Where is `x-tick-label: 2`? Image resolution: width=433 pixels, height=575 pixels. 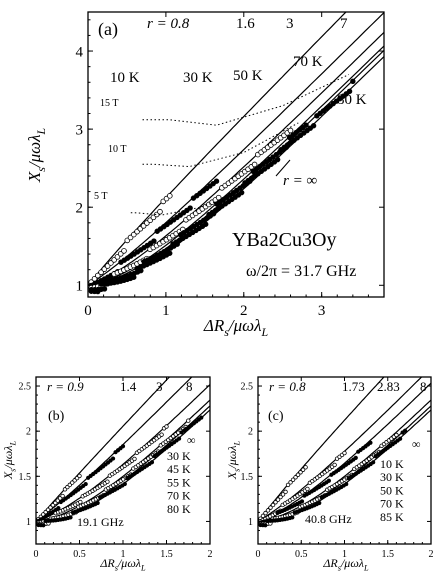 x-tick-label: 2 is located at coordinates (244, 311).